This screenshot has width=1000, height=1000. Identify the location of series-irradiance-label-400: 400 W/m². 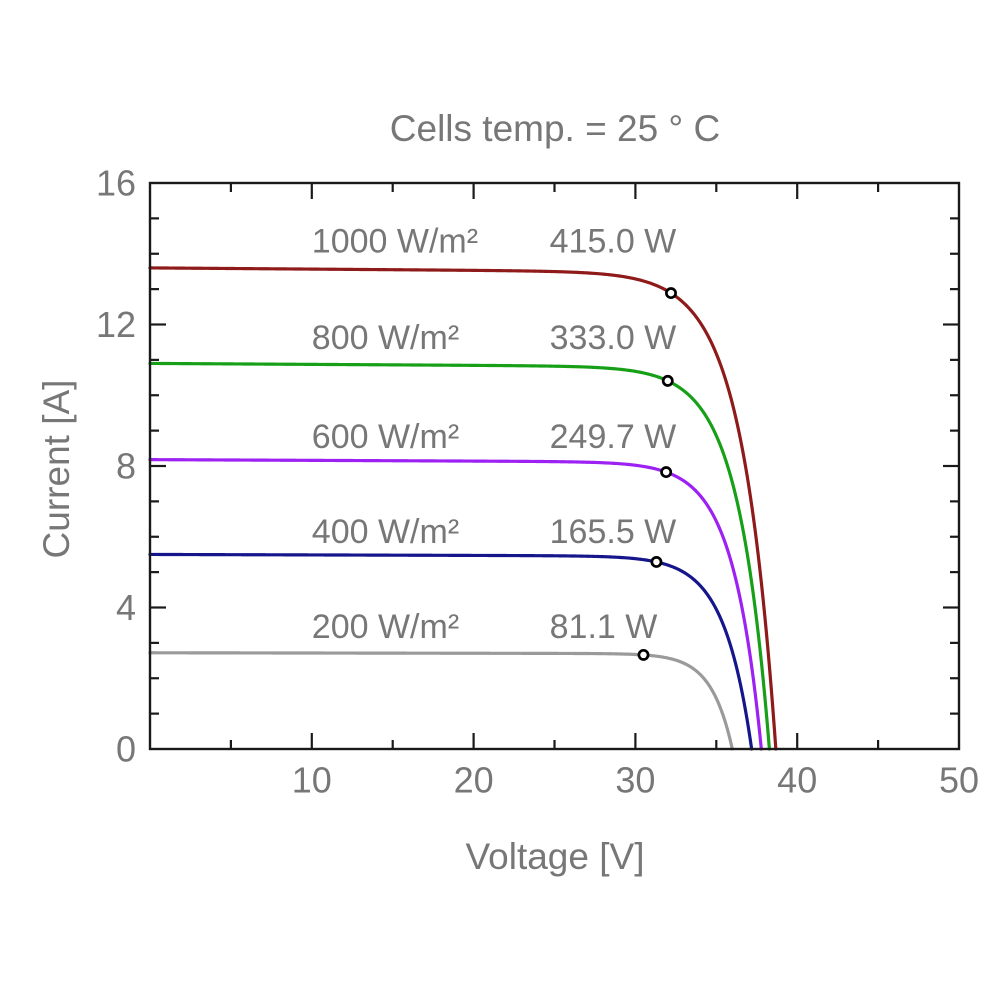
(385, 532).